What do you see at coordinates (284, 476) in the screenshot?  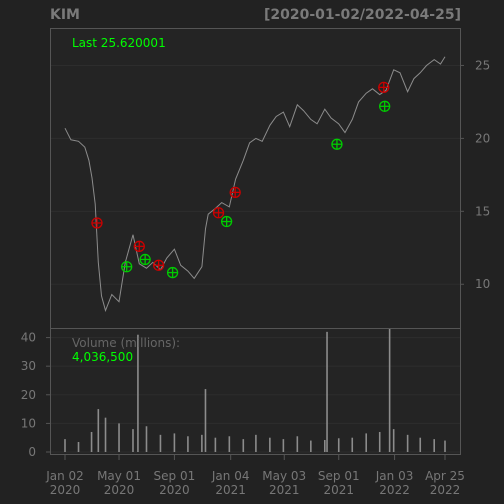 I see `date-tick-label: May 03` at bounding box center [284, 476].